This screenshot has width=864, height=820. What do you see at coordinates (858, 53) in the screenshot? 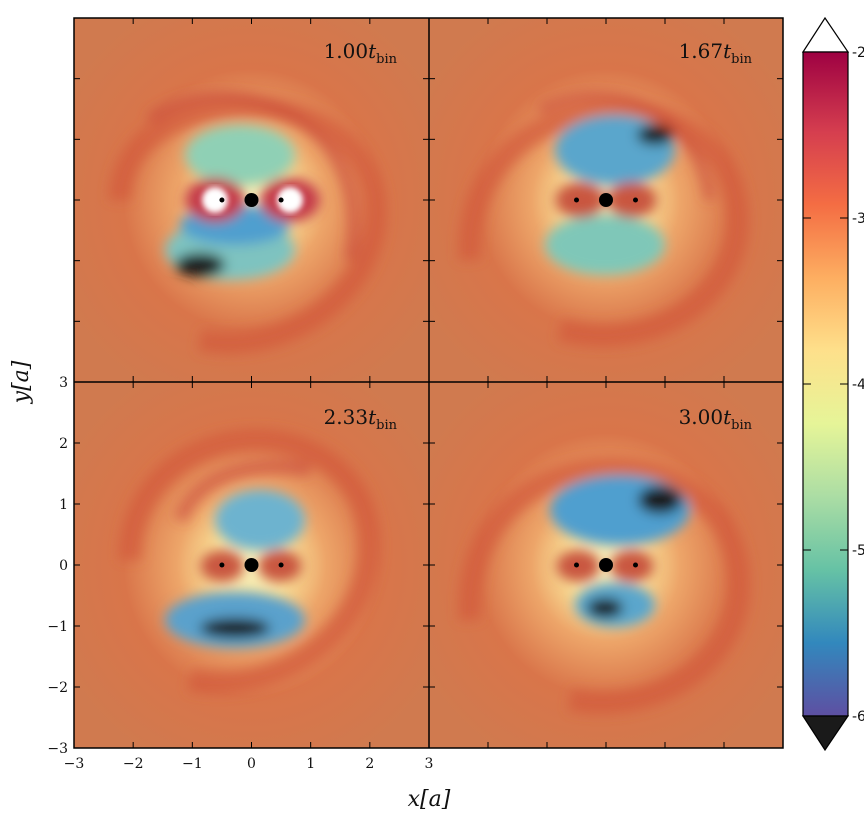
I see `colorbar-tick-label: -2` at bounding box center [858, 53].